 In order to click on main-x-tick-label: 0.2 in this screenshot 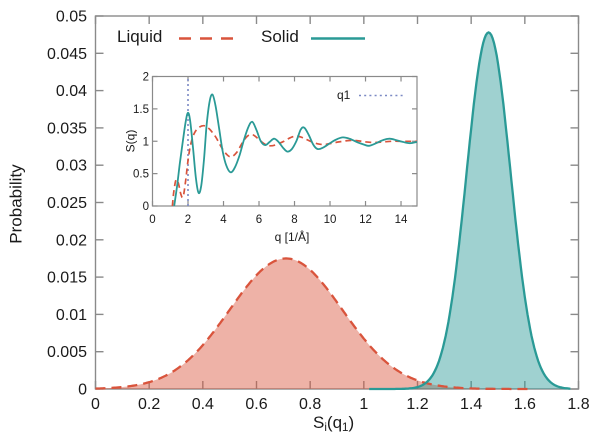, I will do `click(149, 404)`.